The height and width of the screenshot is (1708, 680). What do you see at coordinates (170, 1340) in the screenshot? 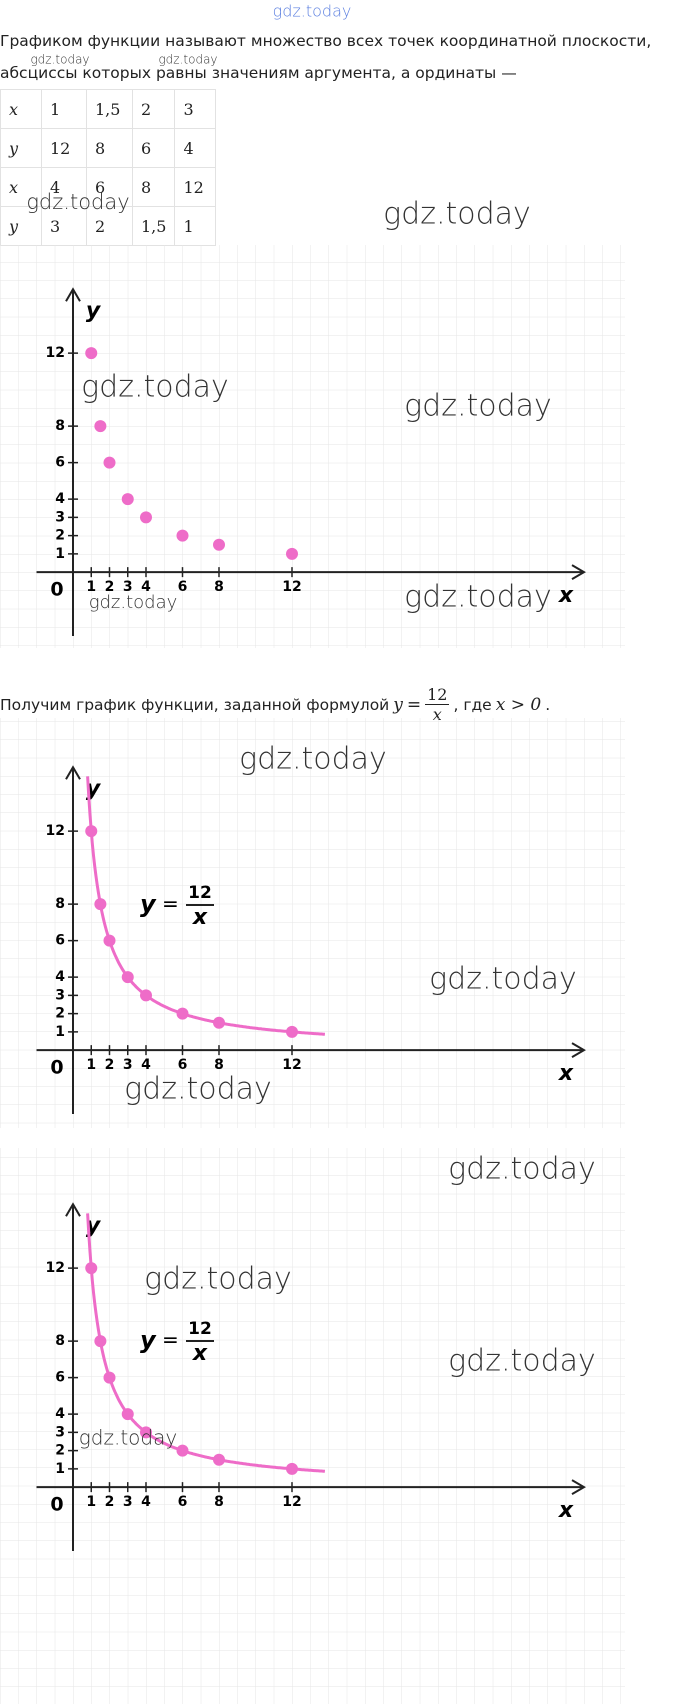
I see `formula-eq: =` at bounding box center [170, 1340].